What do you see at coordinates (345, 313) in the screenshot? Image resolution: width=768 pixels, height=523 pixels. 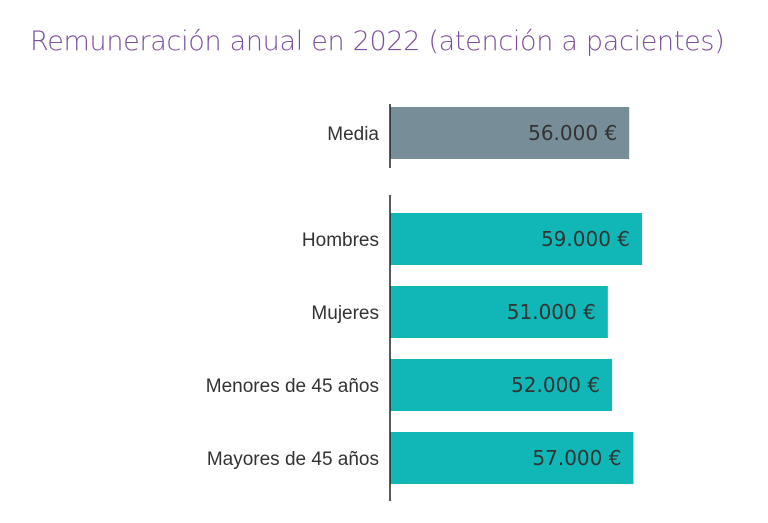 I see `category-label: Mujeres` at bounding box center [345, 313].